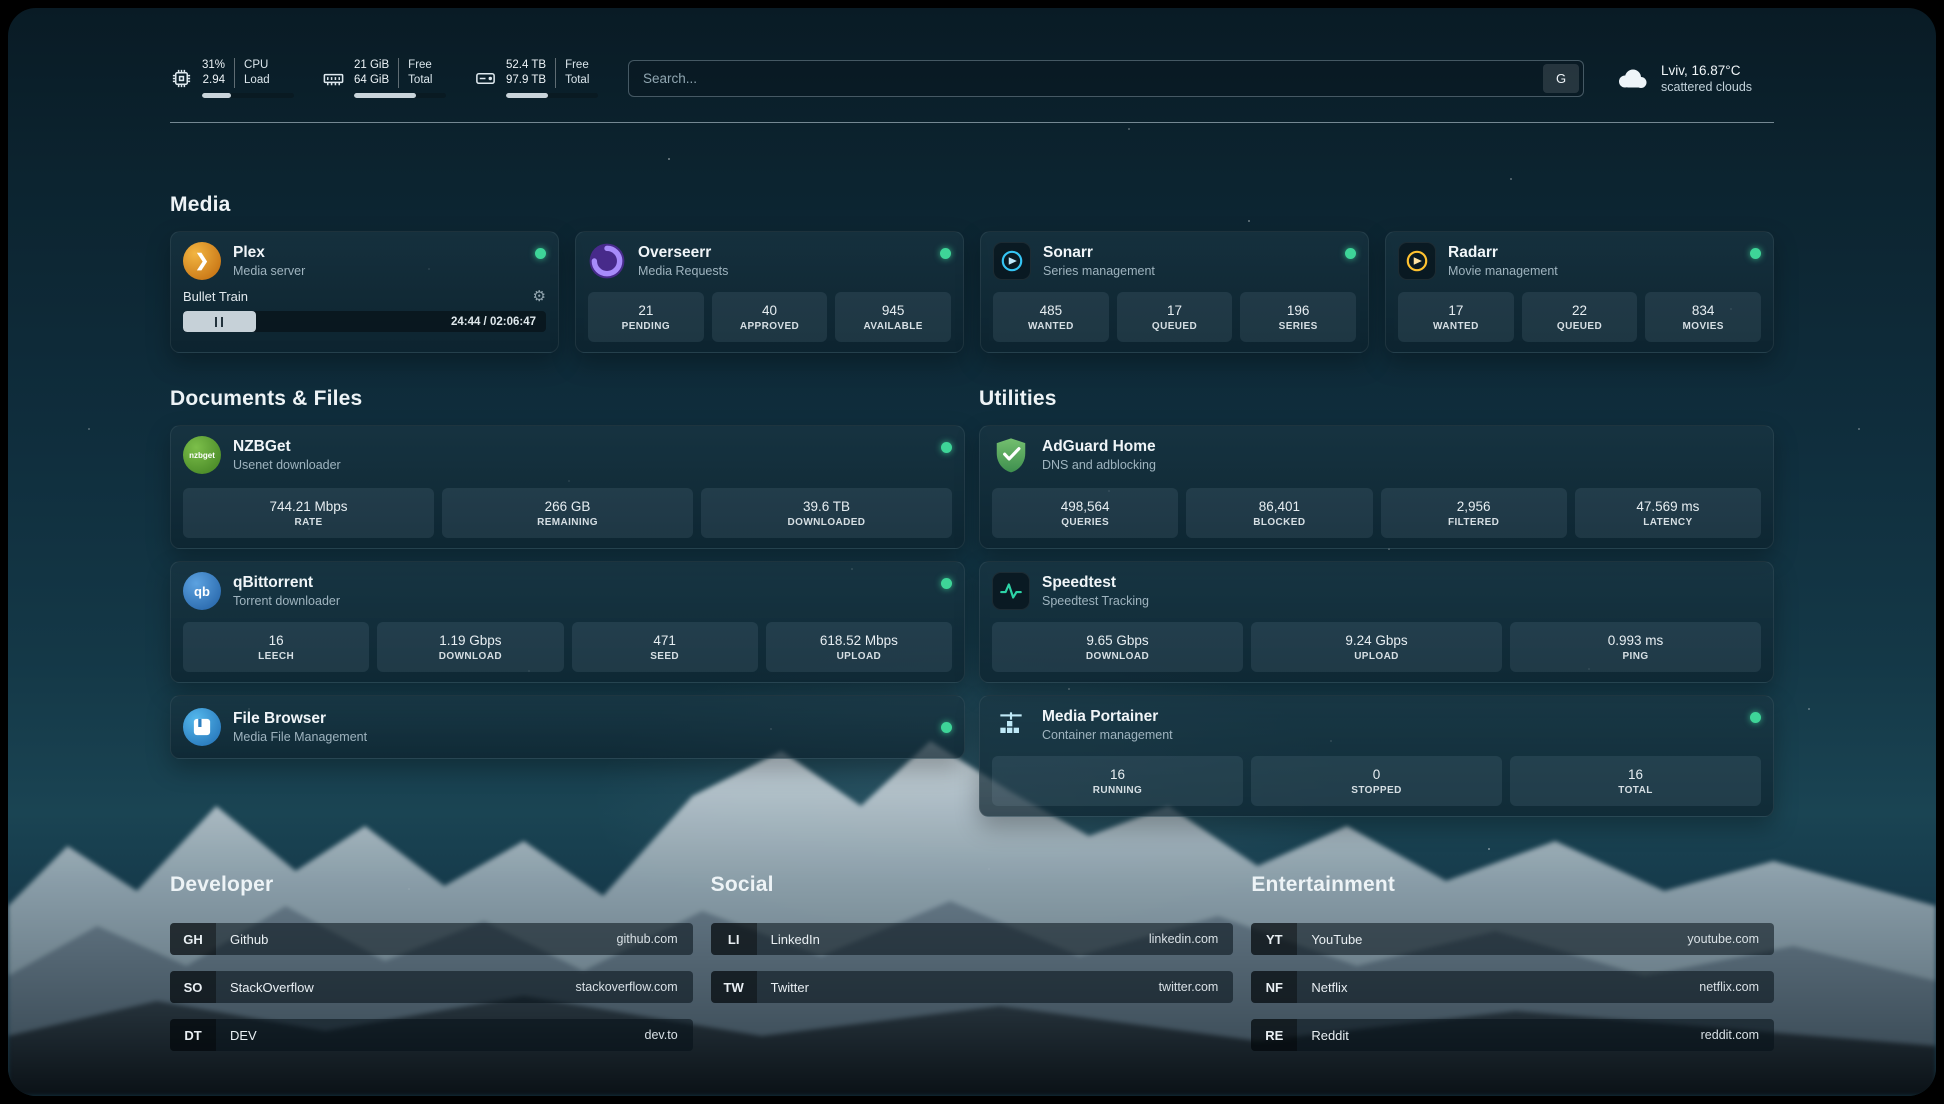  I want to click on stat-box: 0 STOPPED, so click(1376, 781).